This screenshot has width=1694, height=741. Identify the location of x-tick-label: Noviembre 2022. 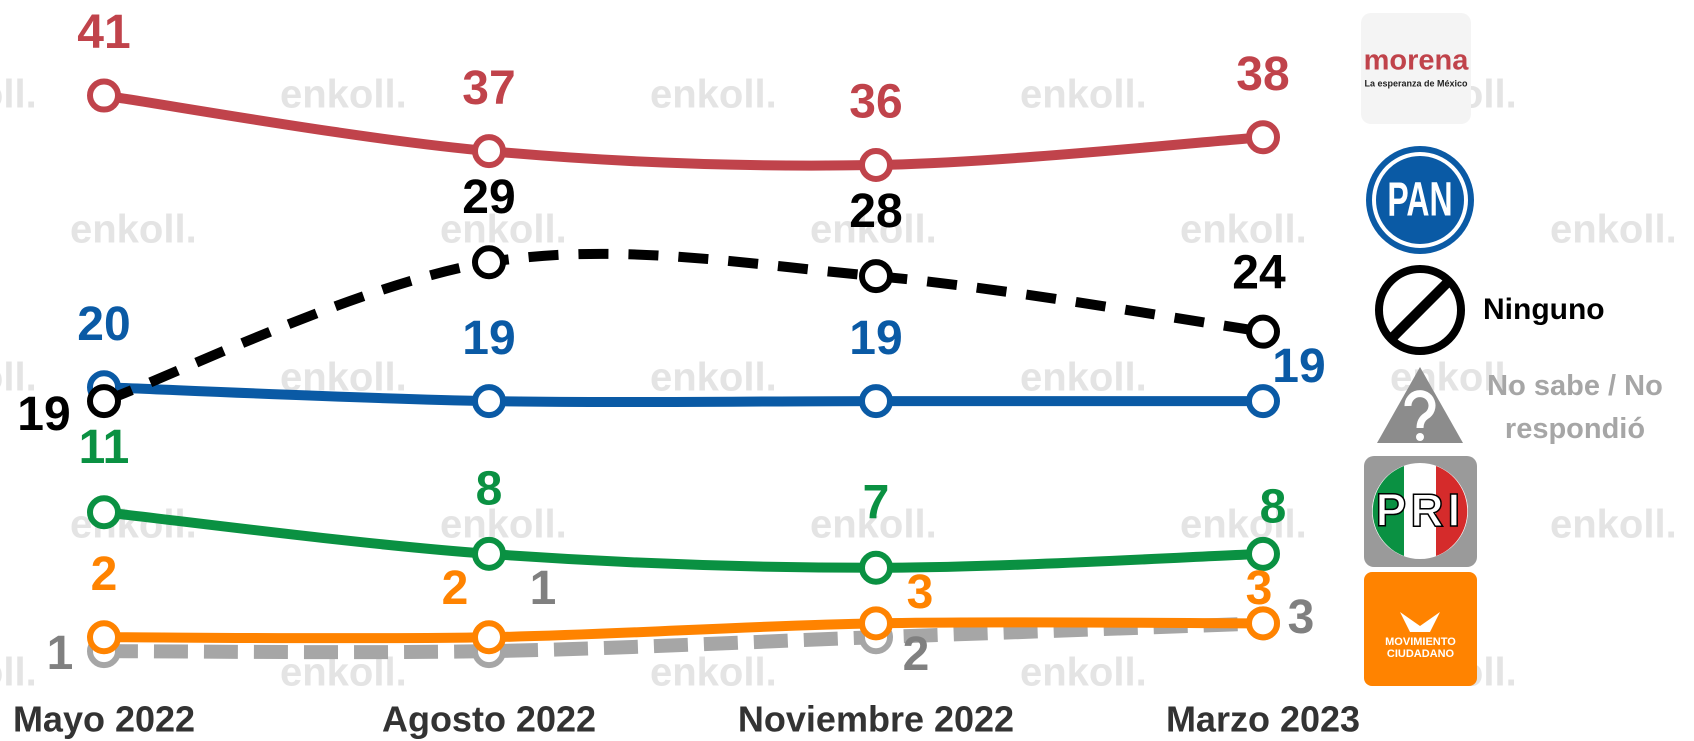
(876, 719).